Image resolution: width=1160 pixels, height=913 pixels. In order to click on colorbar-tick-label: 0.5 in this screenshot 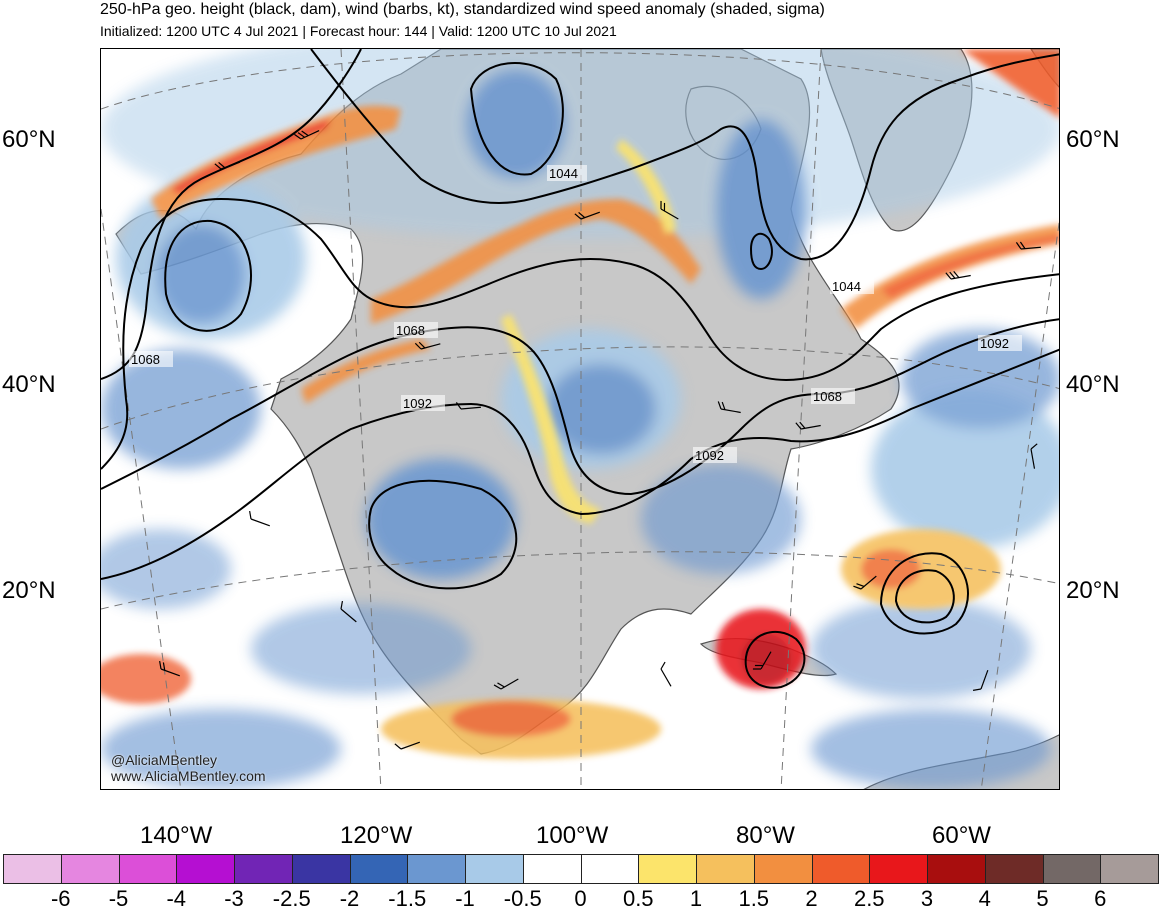, I will do `click(638, 898)`.